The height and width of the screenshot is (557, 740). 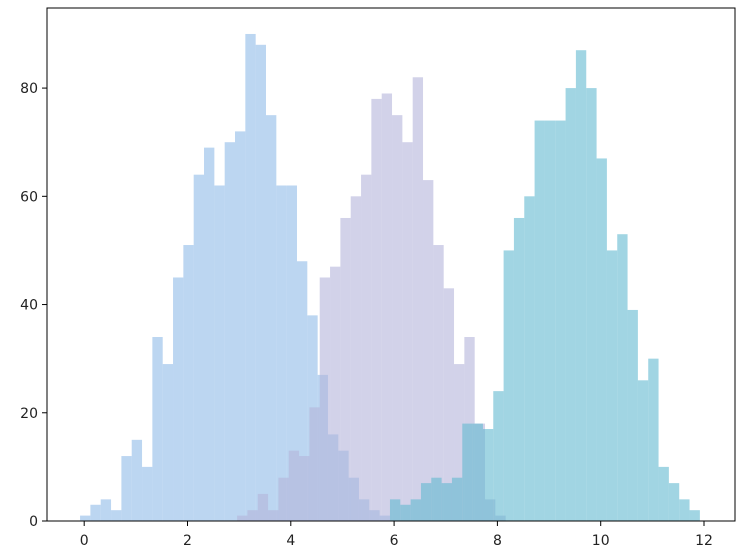 I want to click on x-tick-label: 0, so click(x=84, y=541).